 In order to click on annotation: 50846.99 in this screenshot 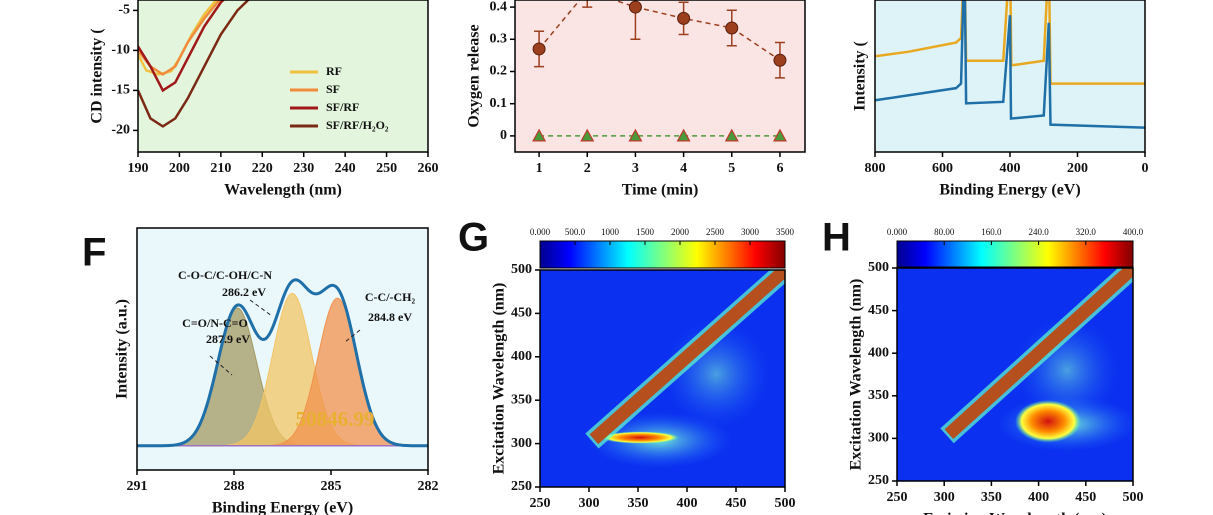, I will do `click(335, 419)`.